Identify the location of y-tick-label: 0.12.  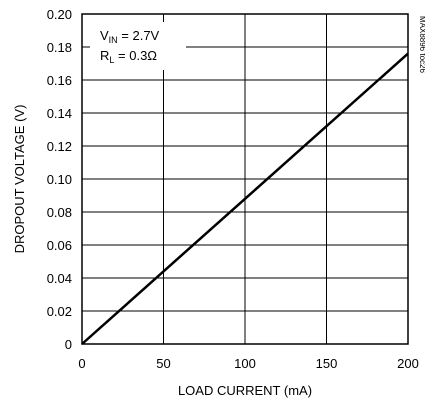
(59, 146).